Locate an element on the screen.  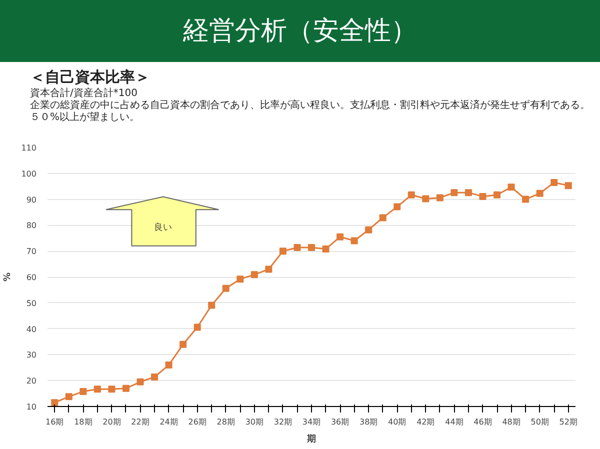
y-tick-label: 80 is located at coordinates (31, 225).